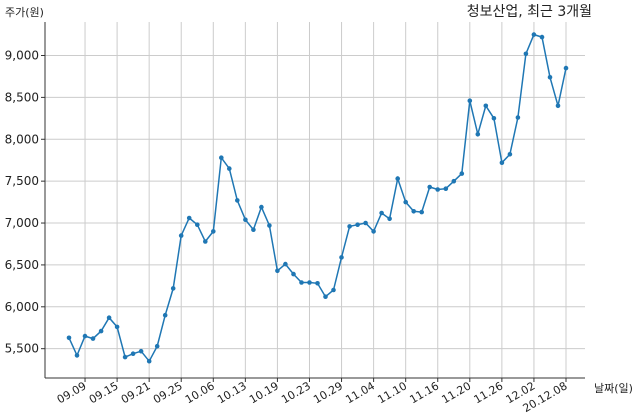  Describe the element at coordinates (392, 392) in the screenshot. I see `x-tick-label: 11.10` at that location.